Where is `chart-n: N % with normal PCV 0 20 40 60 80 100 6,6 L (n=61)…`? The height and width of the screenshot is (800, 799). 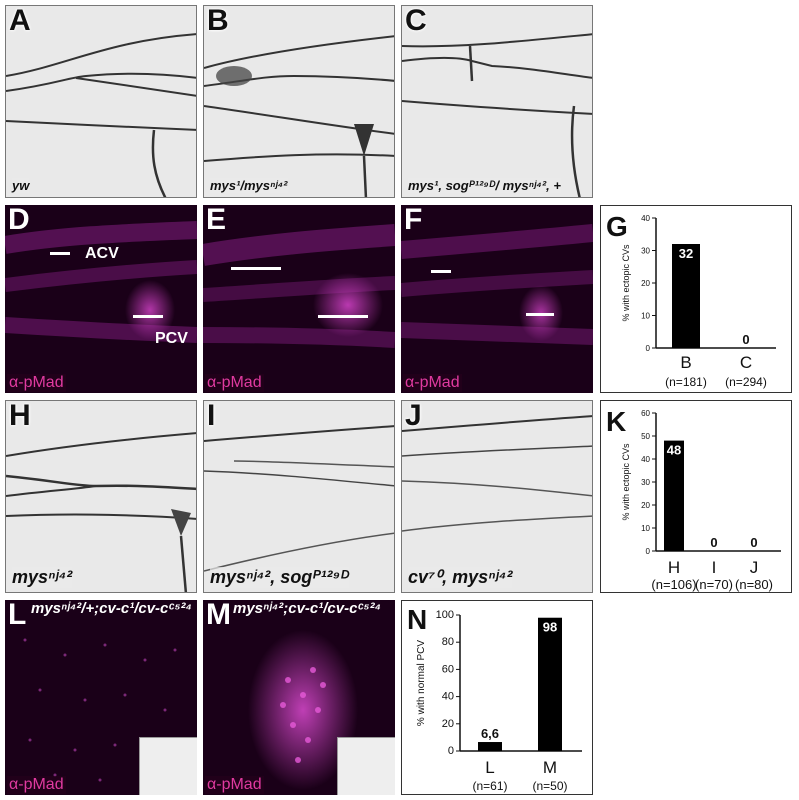 chart-n: N % with normal PCV 0 20 40 60 80 100 6,6 L (n=61)… is located at coordinates (494, 698).